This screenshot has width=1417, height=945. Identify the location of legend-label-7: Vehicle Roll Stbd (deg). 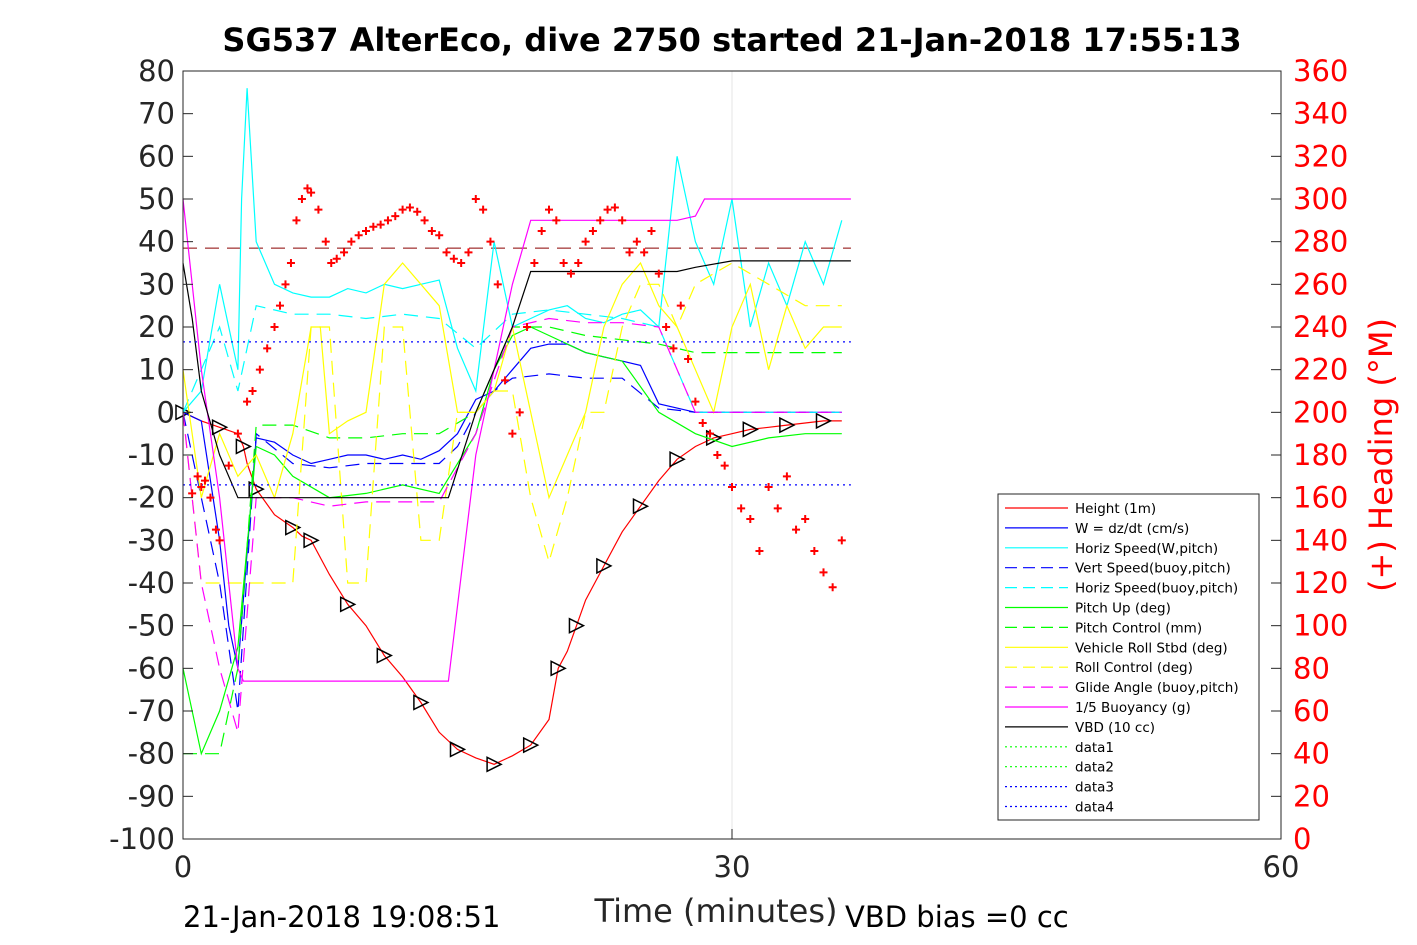
(1151, 648).